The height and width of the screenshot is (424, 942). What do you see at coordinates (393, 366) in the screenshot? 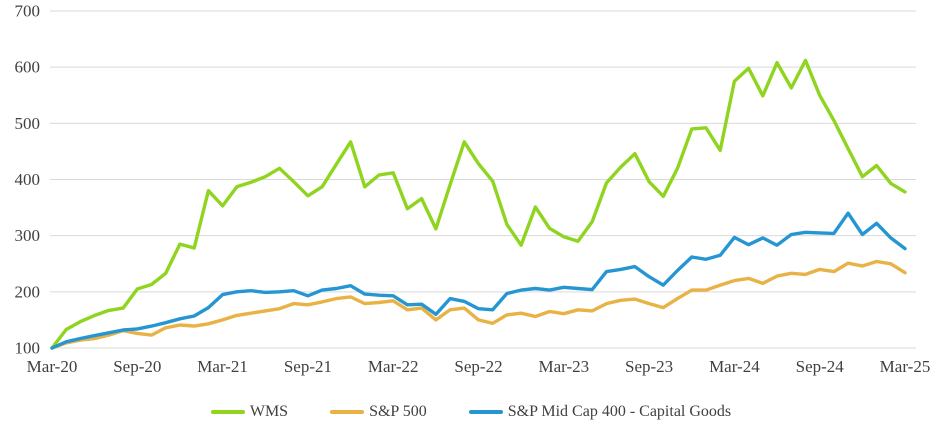
I see `x-tick-label: Mar-22` at bounding box center [393, 366].